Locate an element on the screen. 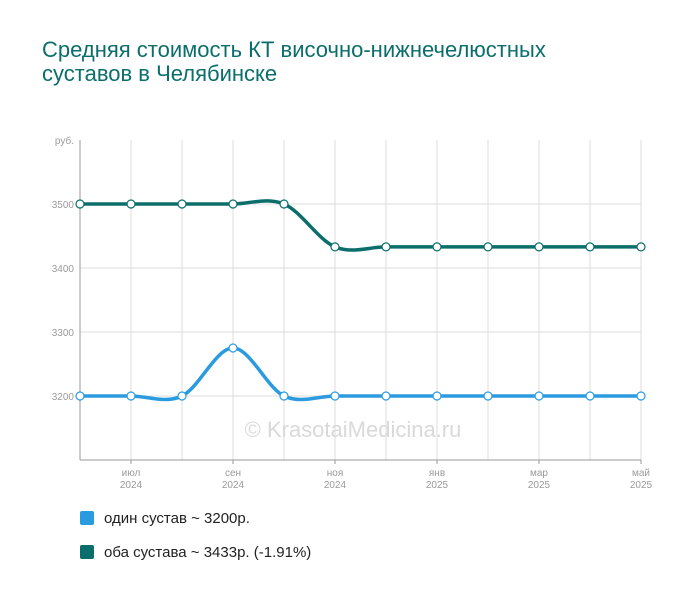 The width and height of the screenshot is (700, 603). legend-label: один сустав ~ 3200р. is located at coordinates (177, 518).